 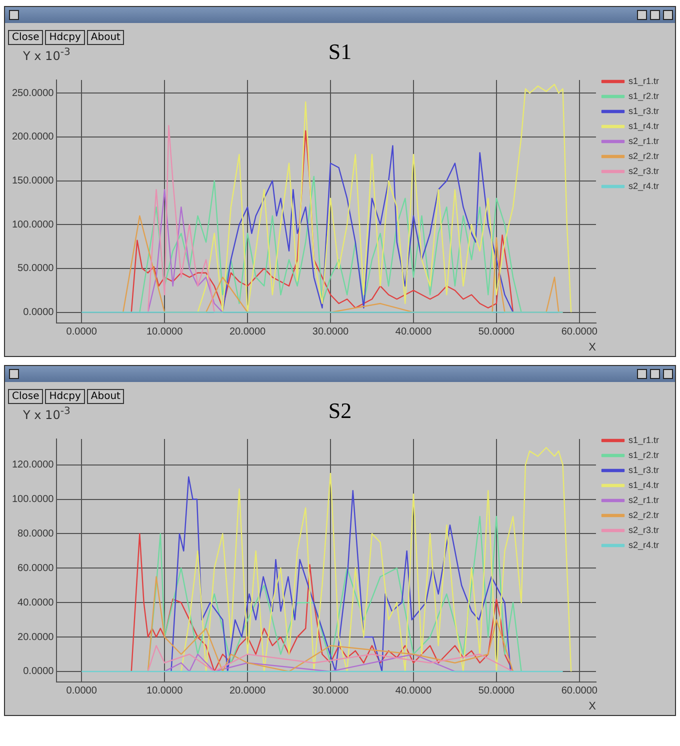 I want to click on y-tick-label: 200.0000, so click(x=33, y=137).